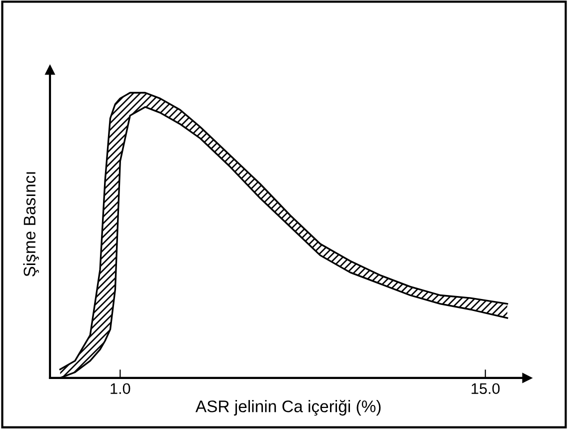 The image size is (568, 429). I want to click on x-axis-title: ASR jelinin Ca içeriği (%), so click(288, 408).